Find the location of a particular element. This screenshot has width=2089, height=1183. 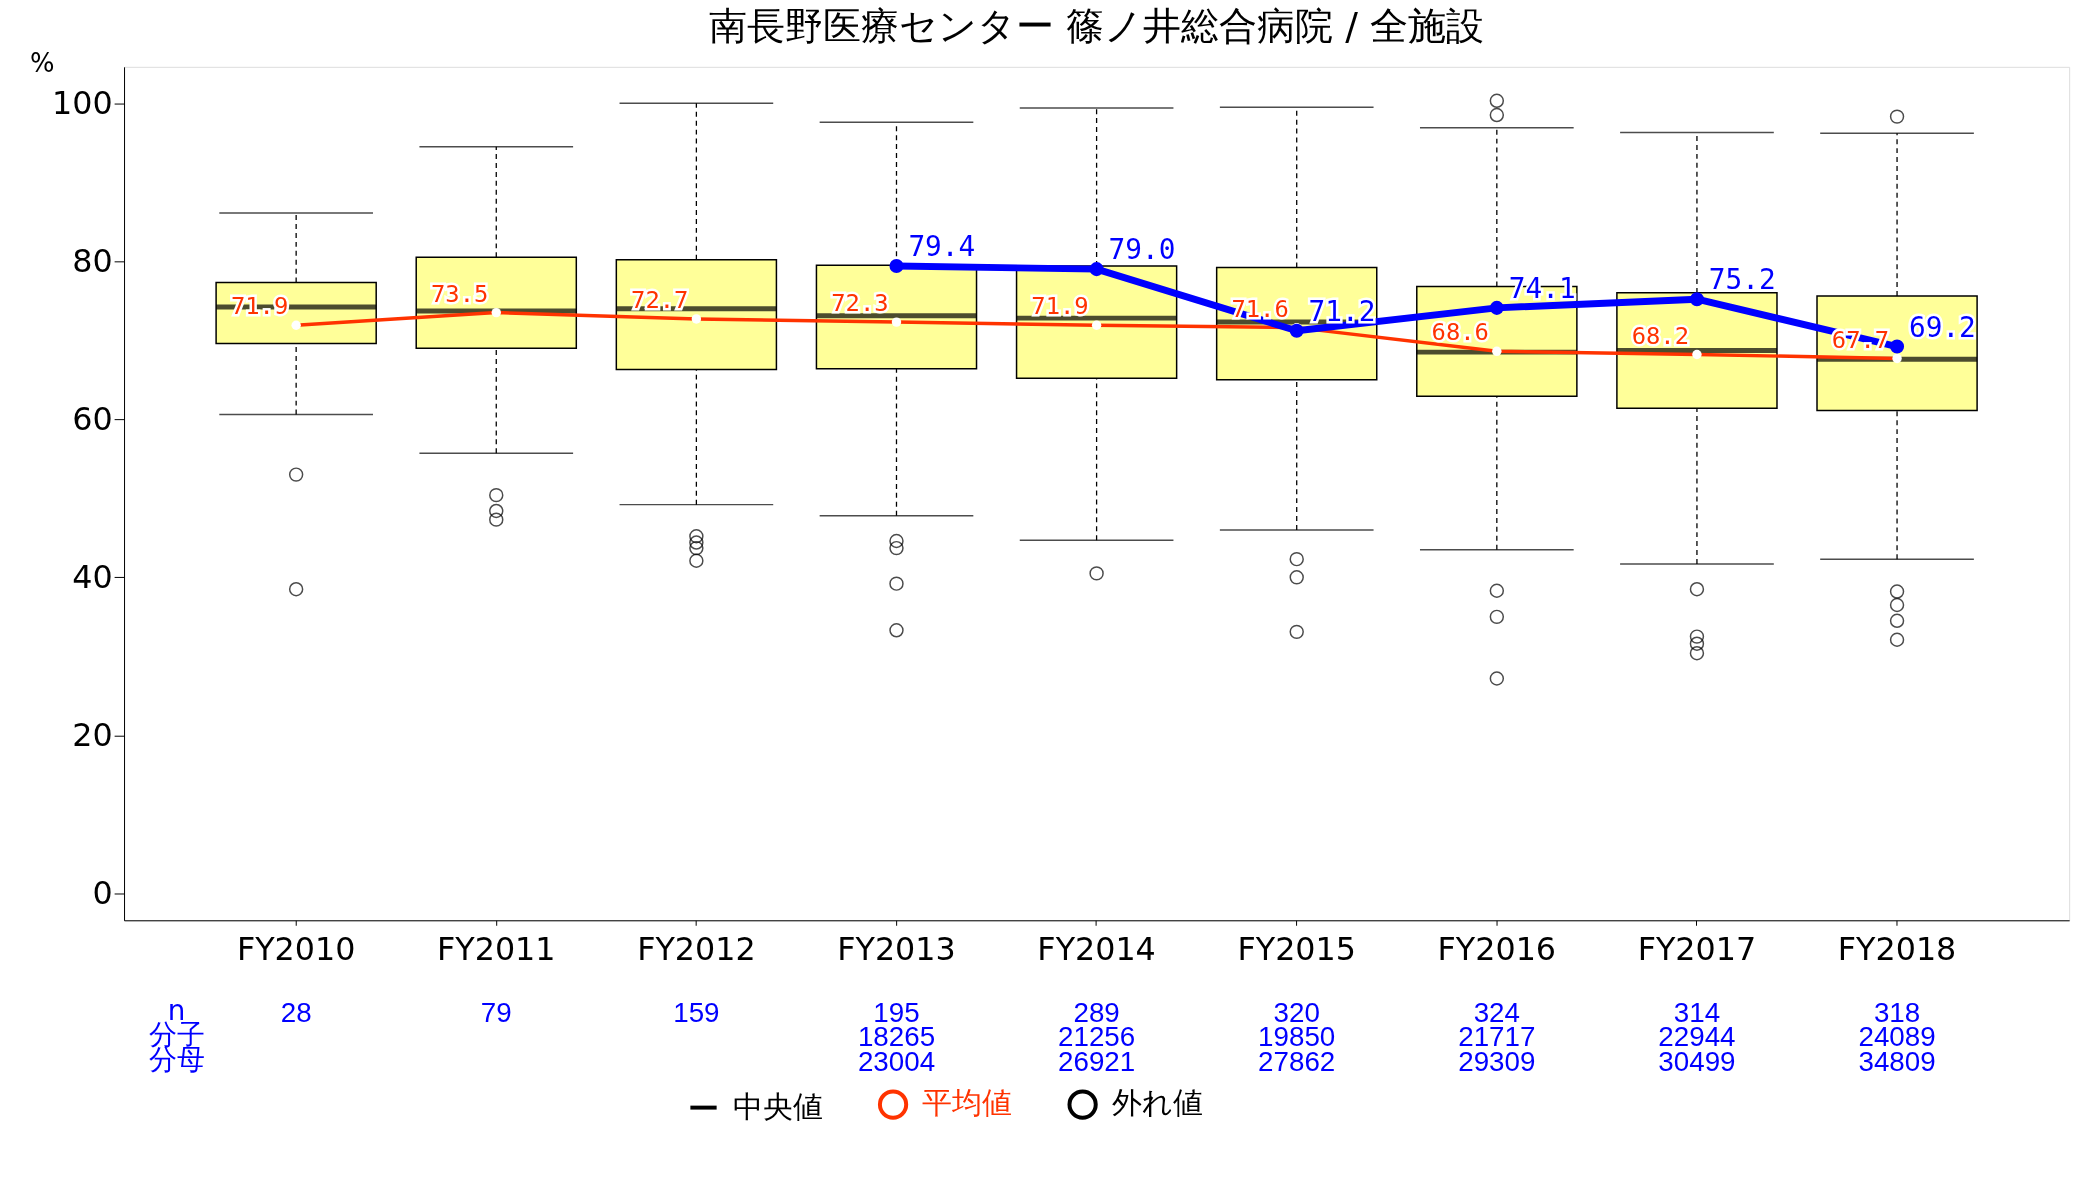

y-tick-label: 40 is located at coordinates (92, 576).